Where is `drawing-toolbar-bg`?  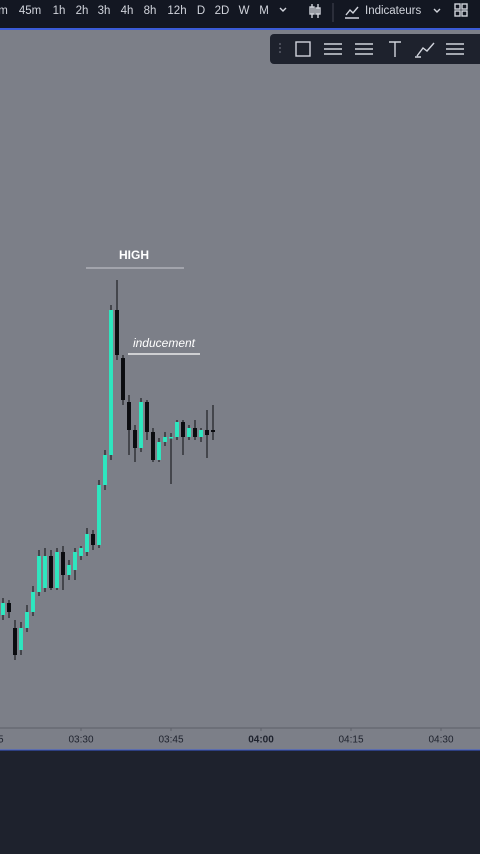
drawing-toolbar-bg is located at coordinates (375, 49).